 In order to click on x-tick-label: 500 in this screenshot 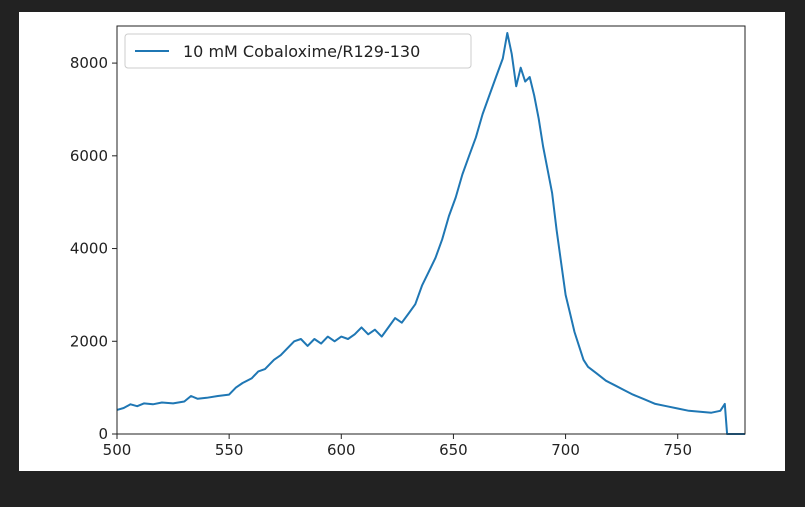, I will do `click(117, 450)`.